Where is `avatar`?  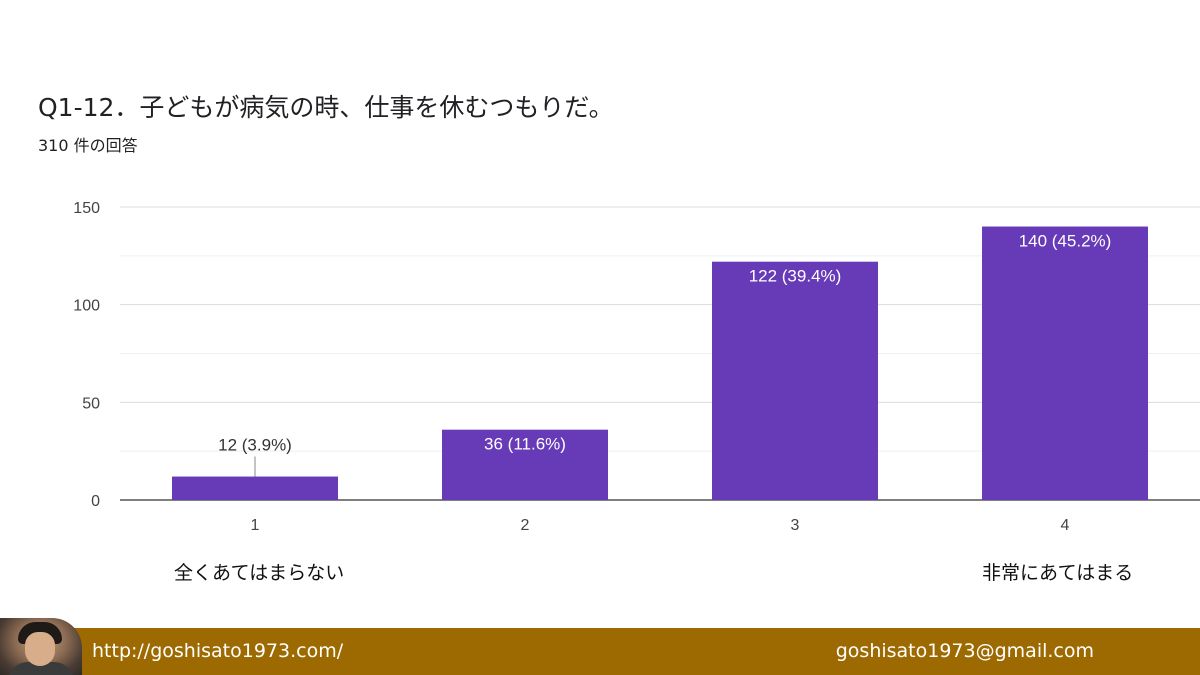 avatar is located at coordinates (41, 646).